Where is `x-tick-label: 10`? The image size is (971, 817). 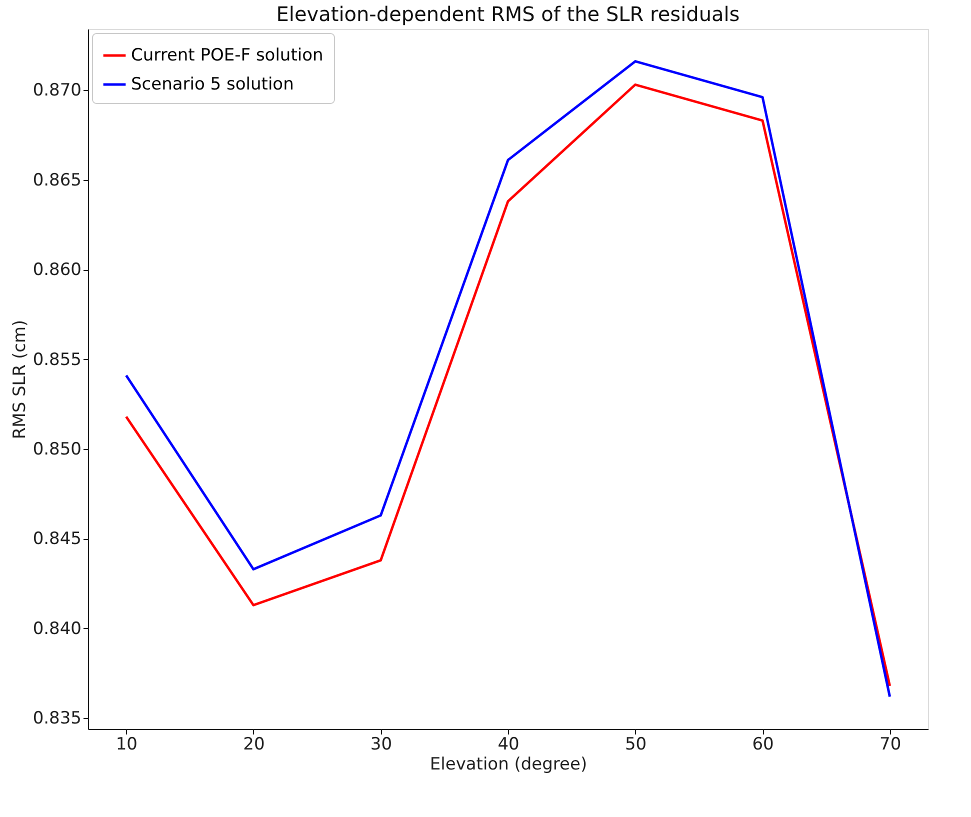
x-tick-label: 10 is located at coordinates (127, 744).